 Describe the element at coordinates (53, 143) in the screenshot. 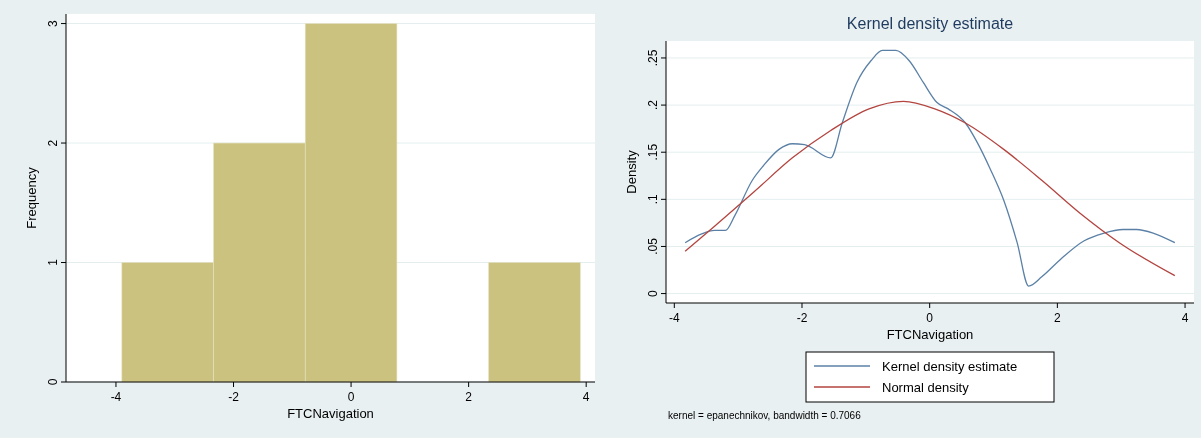

I see `y-tick-label: 2` at that location.